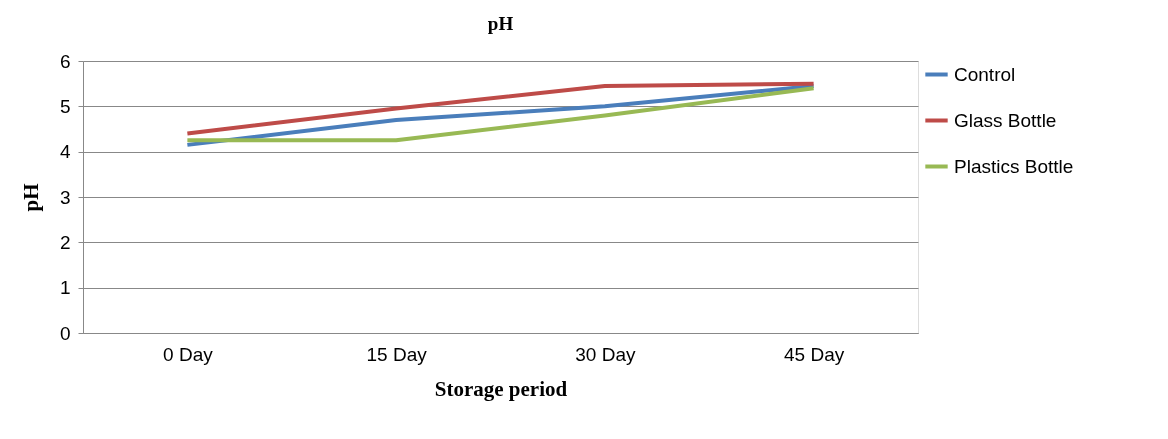 The height and width of the screenshot is (439, 1168). What do you see at coordinates (500, 23) in the screenshot?
I see `chart-title: pH` at bounding box center [500, 23].